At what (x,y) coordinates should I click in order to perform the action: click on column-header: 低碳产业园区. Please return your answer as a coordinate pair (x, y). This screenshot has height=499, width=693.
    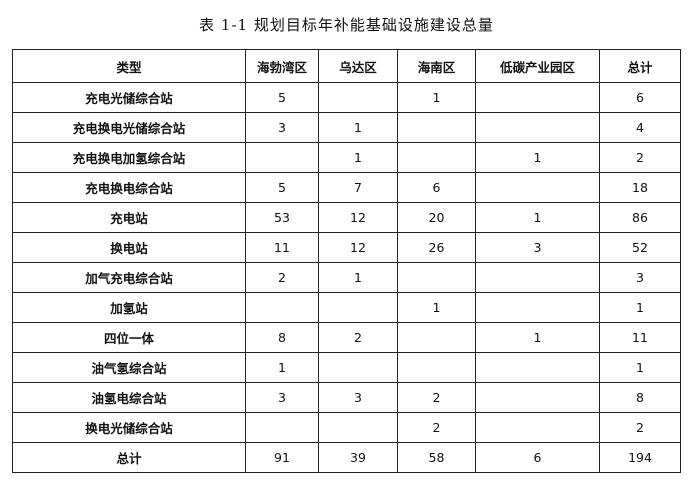
    Looking at the image, I should click on (537, 66).